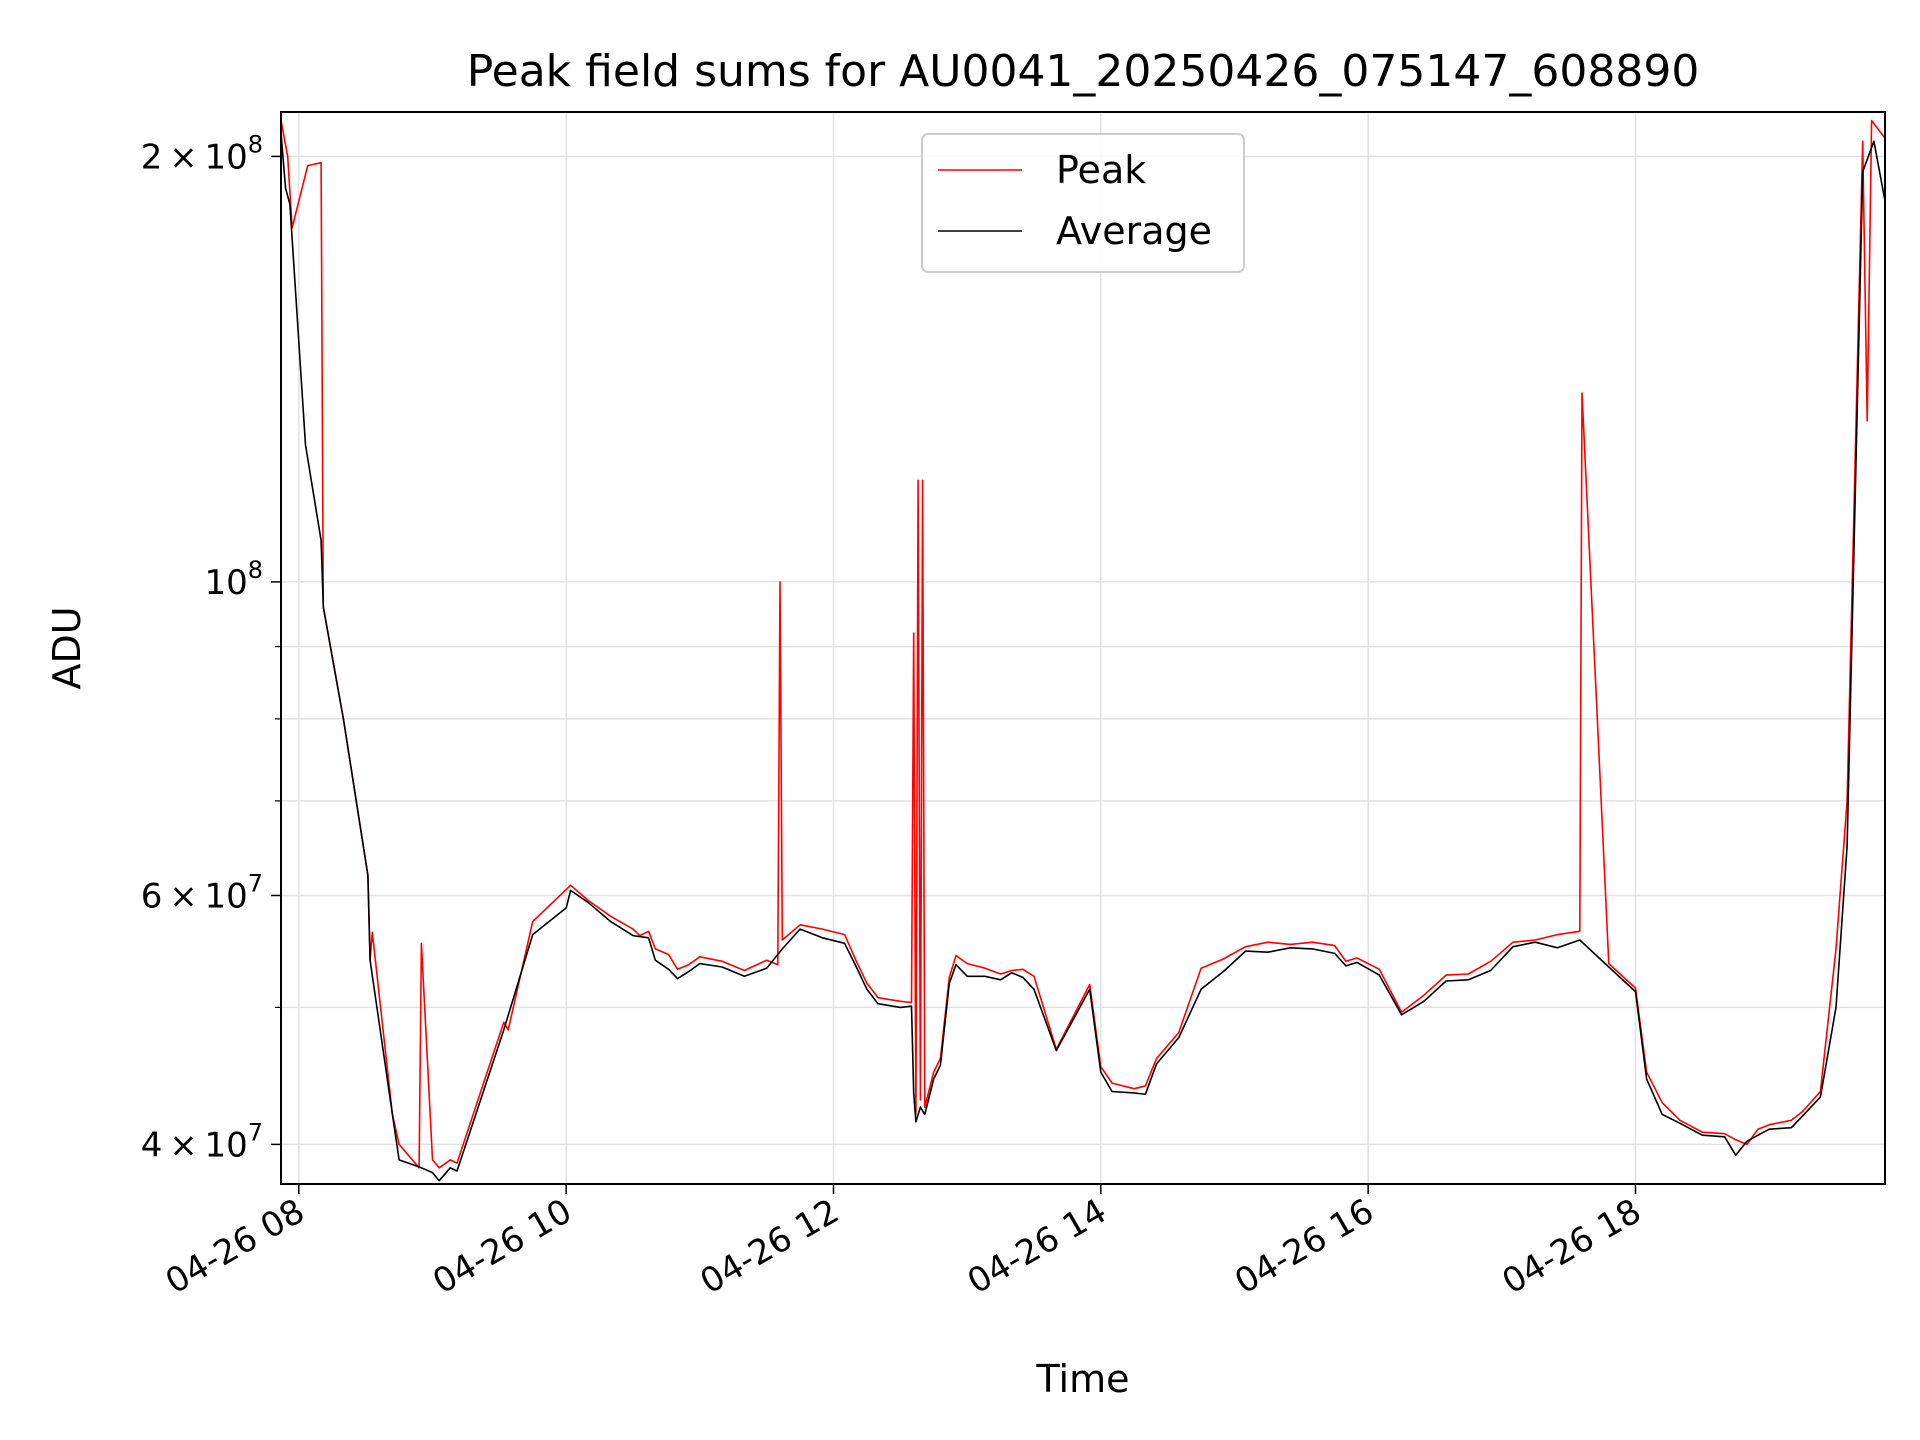 The width and height of the screenshot is (1920, 1440). I want to click on y-tick-label: 108, so click(233, 579).